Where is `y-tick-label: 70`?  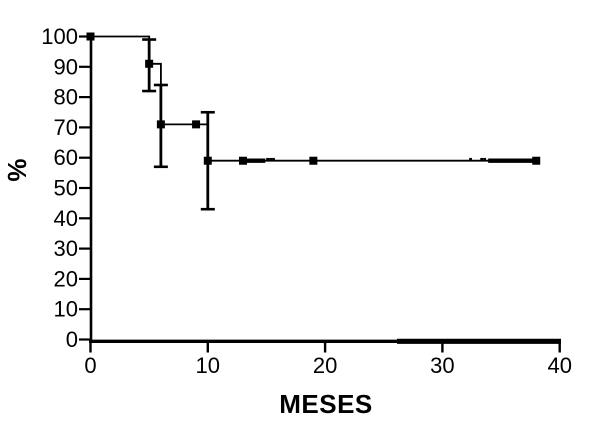 y-tick-label: 70 is located at coordinates (66, 127).